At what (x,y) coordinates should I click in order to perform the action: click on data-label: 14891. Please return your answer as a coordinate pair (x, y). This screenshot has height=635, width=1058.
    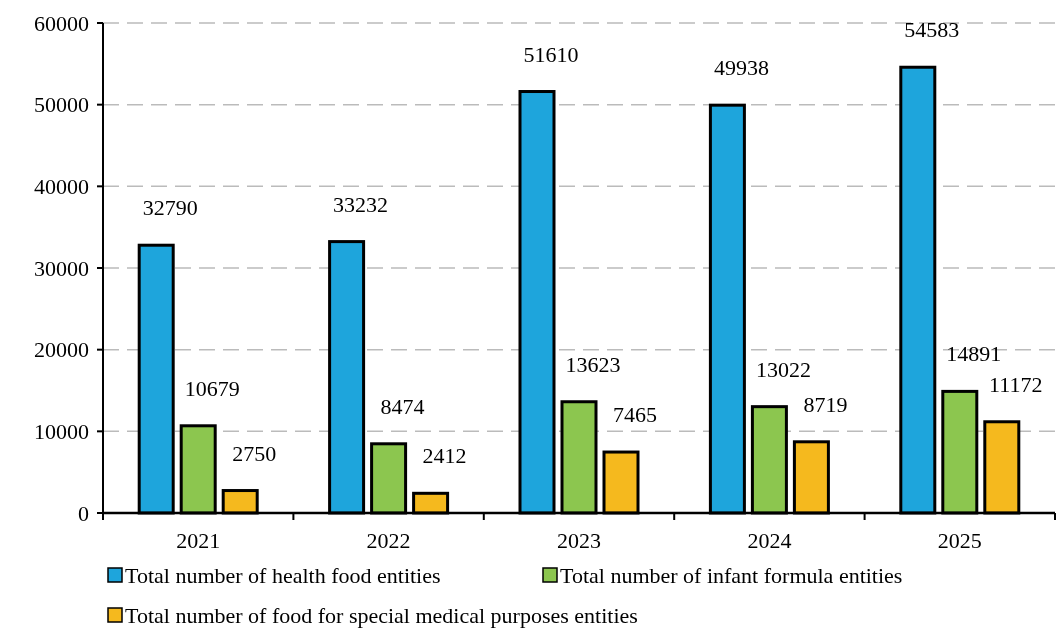
    Looking at the image, I should click on (974, 354).